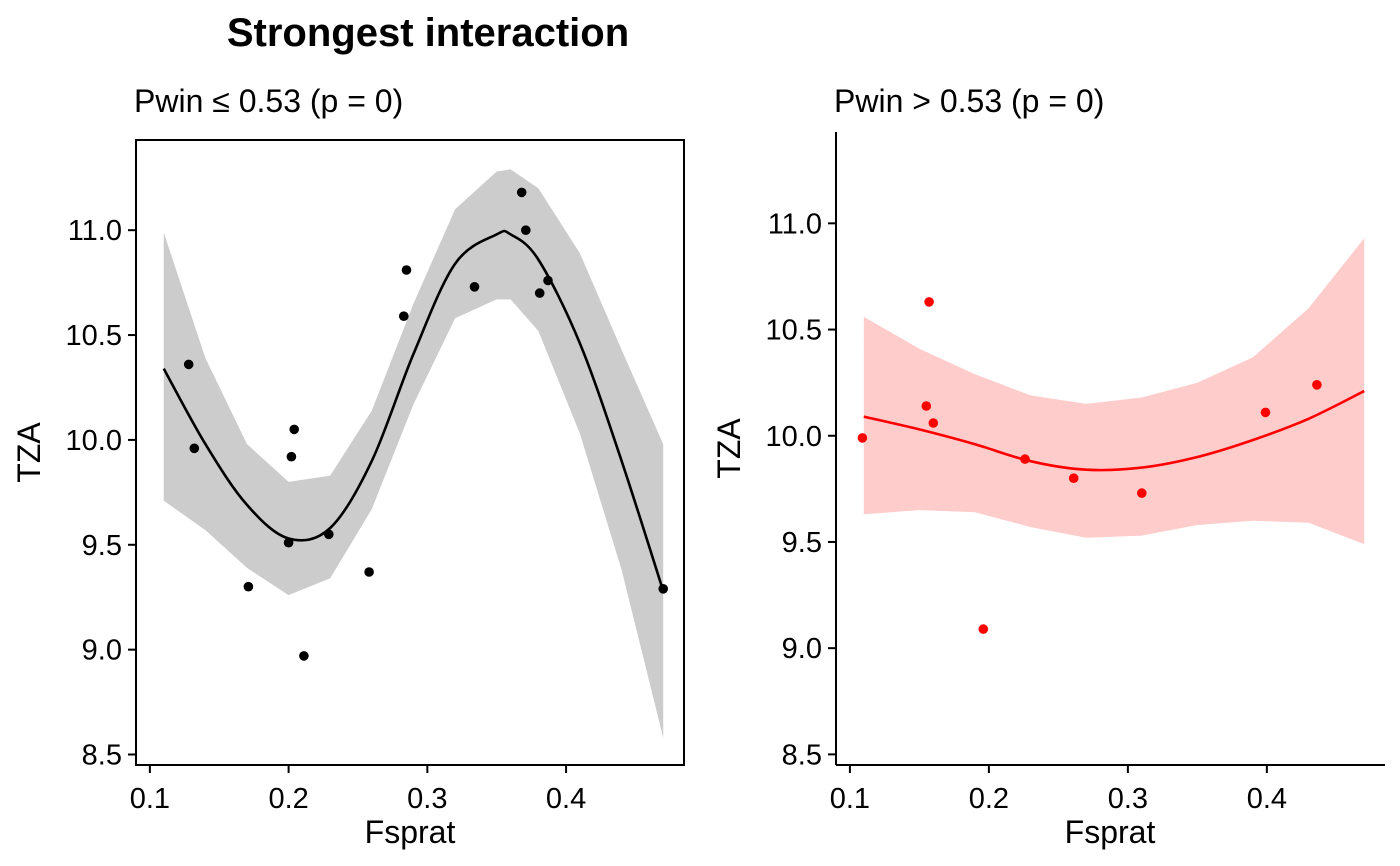  What do you see at coordinates (268, 101) in the screenshot?
I see `panel-subtitle: Pwin ≤ 0.53 (p = 0)` at bounding box center [268, 101].